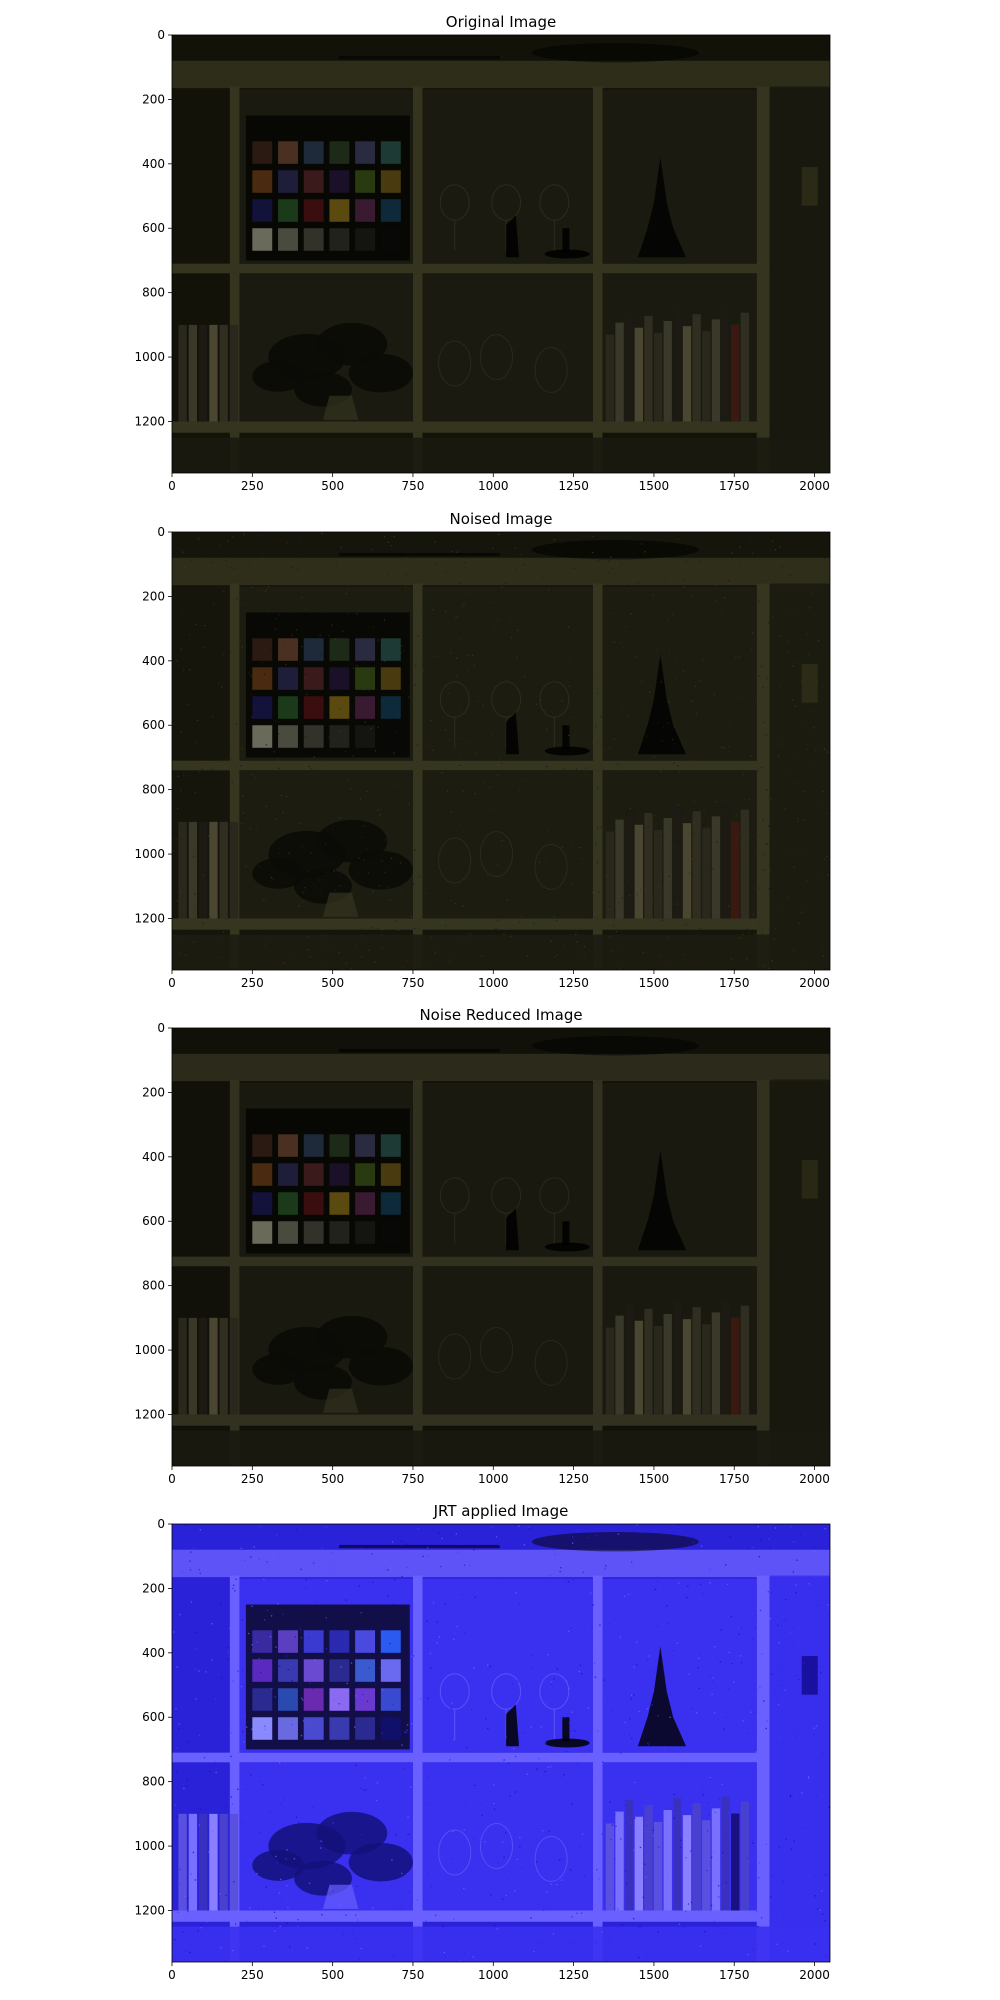  What do you see at coordinates (763, 1768) in the screenshot?
I see `shelf-post` at bounding box center [763, 1768].